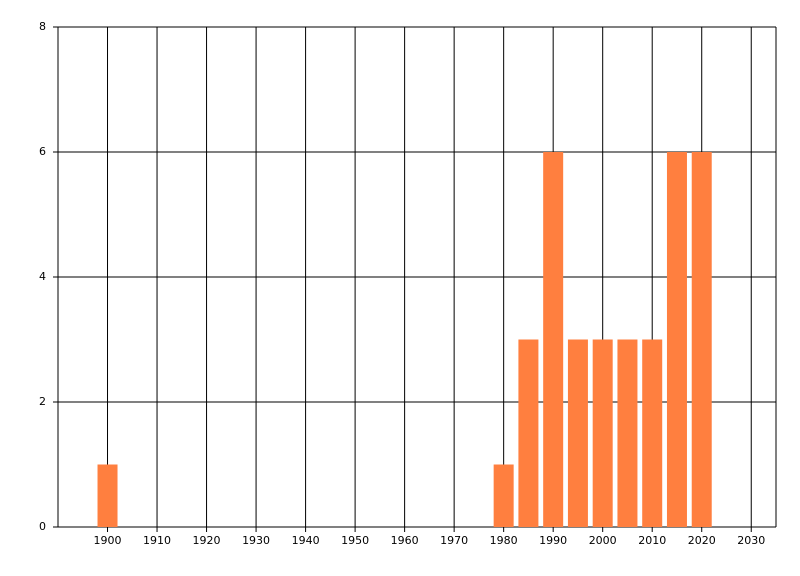 This screenshot has width=800, height=576. Describe the element at coordinates (108, 540) in the screenshot. I see `x-tick-label: 1900` at that location.